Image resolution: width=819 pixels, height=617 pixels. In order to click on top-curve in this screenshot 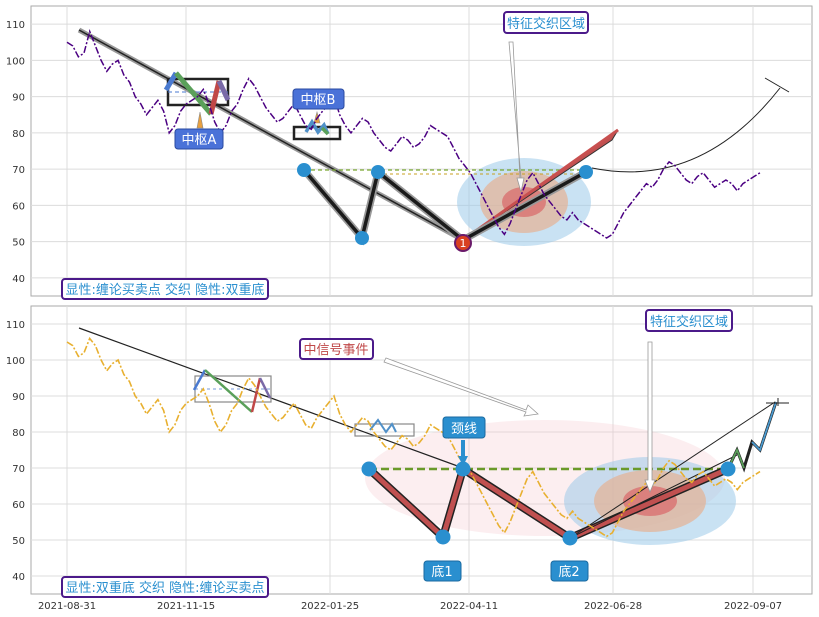, I will do `click(686, 130)`.